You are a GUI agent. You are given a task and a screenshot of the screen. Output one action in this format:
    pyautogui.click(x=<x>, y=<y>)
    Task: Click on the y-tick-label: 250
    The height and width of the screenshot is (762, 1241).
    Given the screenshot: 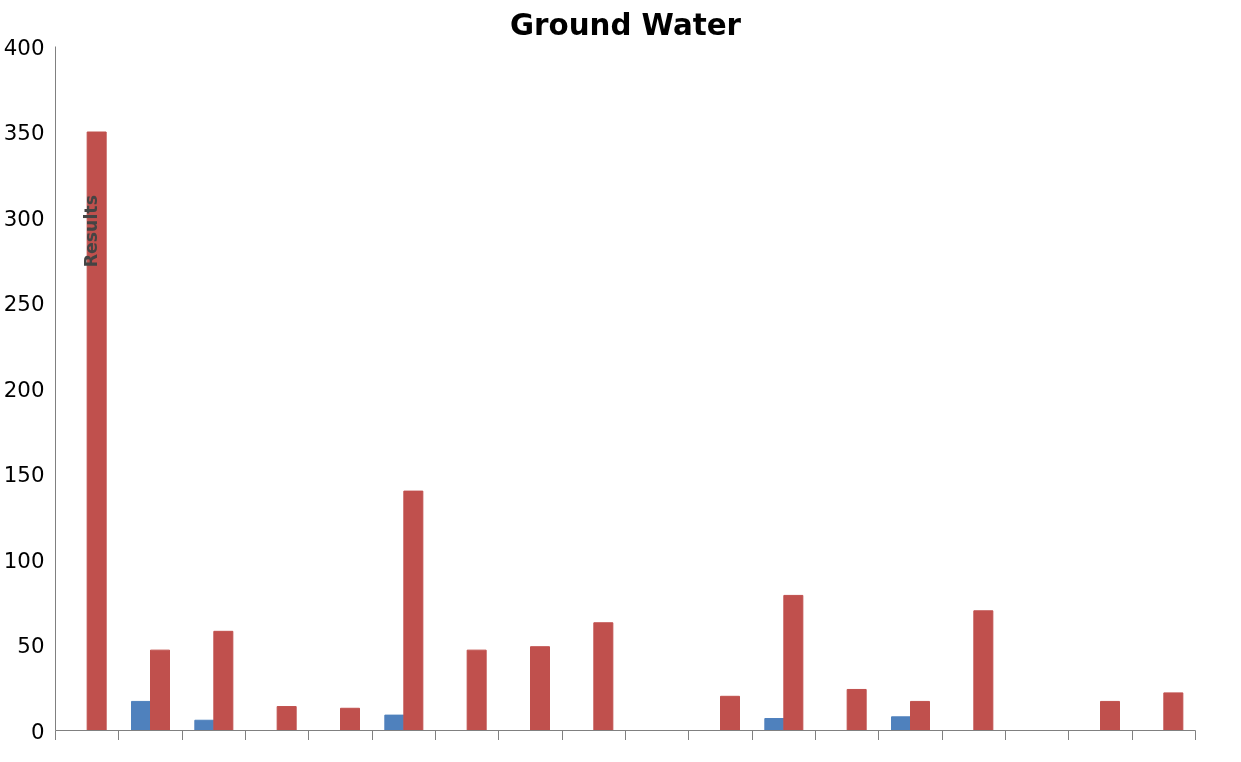 What is the action you would take?
    pyautogui.click(x=24, y=303)
    